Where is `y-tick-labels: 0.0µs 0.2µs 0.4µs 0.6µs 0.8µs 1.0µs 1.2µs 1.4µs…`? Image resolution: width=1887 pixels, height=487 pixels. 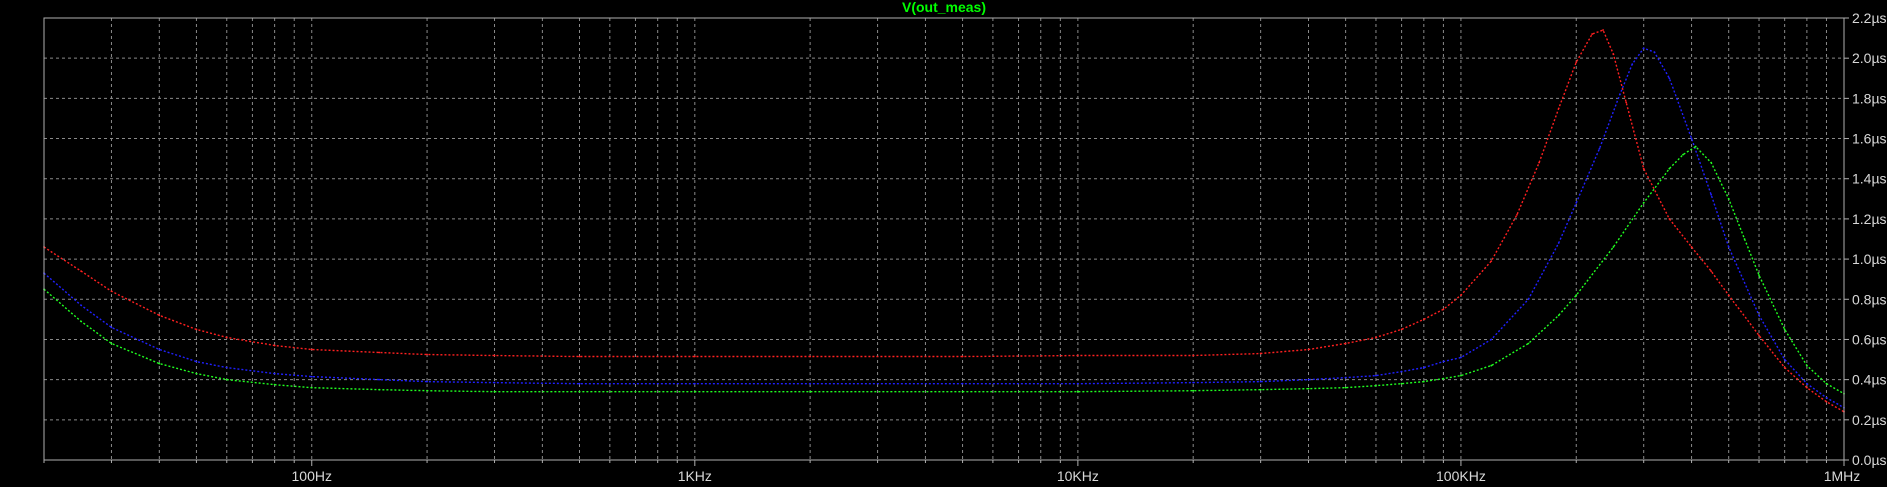
y-tick-labels: 0.0µs 0.2µs 0.4µs 0.6µs 0.8µs 1.0µs 1.2µs 1.4µs… is located at coordinates (1869, 239).